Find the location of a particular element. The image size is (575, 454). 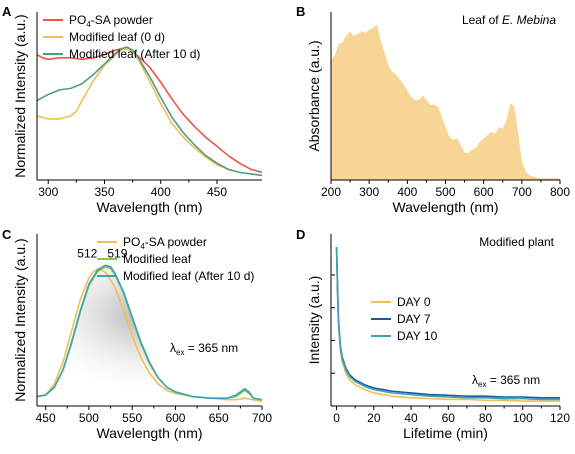

panel-label: C is located at coordinates (7, 234).